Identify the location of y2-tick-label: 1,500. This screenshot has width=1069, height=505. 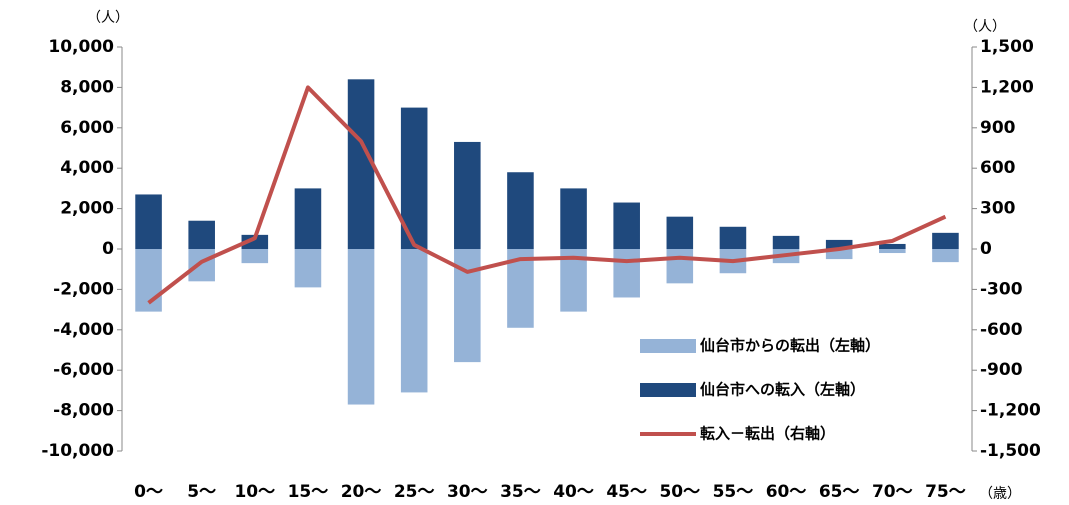
(1007, 47).